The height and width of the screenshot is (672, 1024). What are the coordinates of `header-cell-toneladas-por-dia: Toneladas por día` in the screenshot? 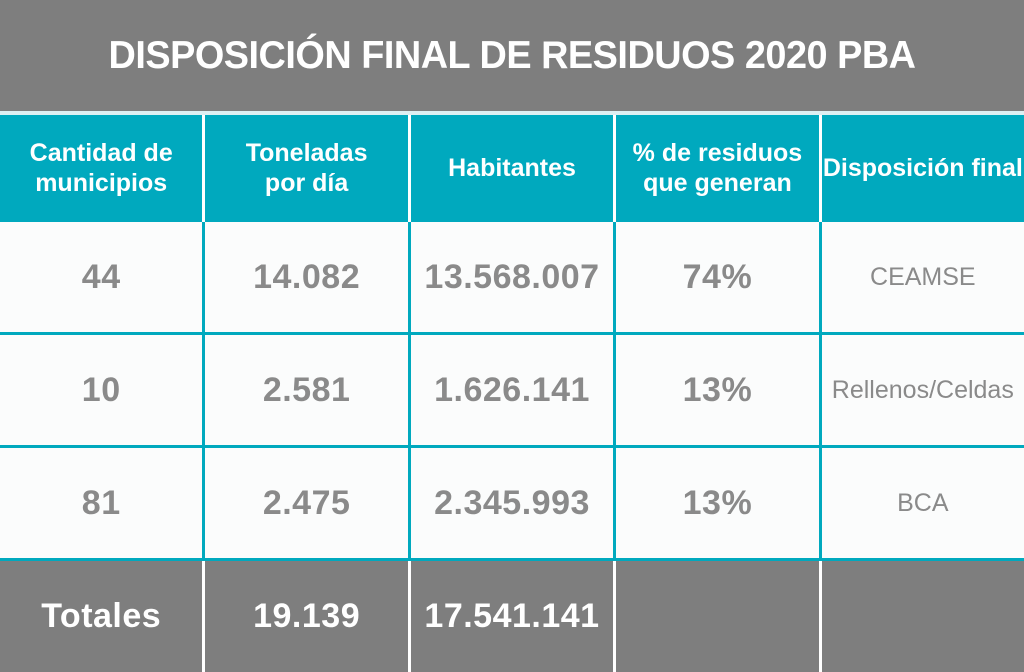 It's located at (308, 168).